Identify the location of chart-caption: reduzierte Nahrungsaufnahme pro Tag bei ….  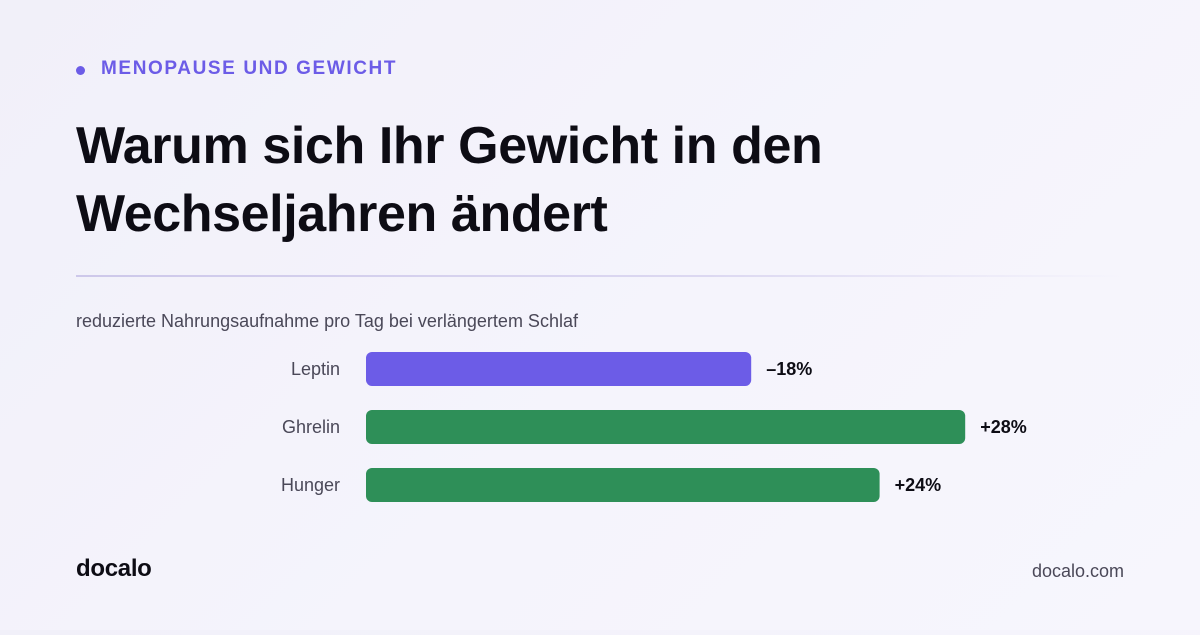
(327, 321).